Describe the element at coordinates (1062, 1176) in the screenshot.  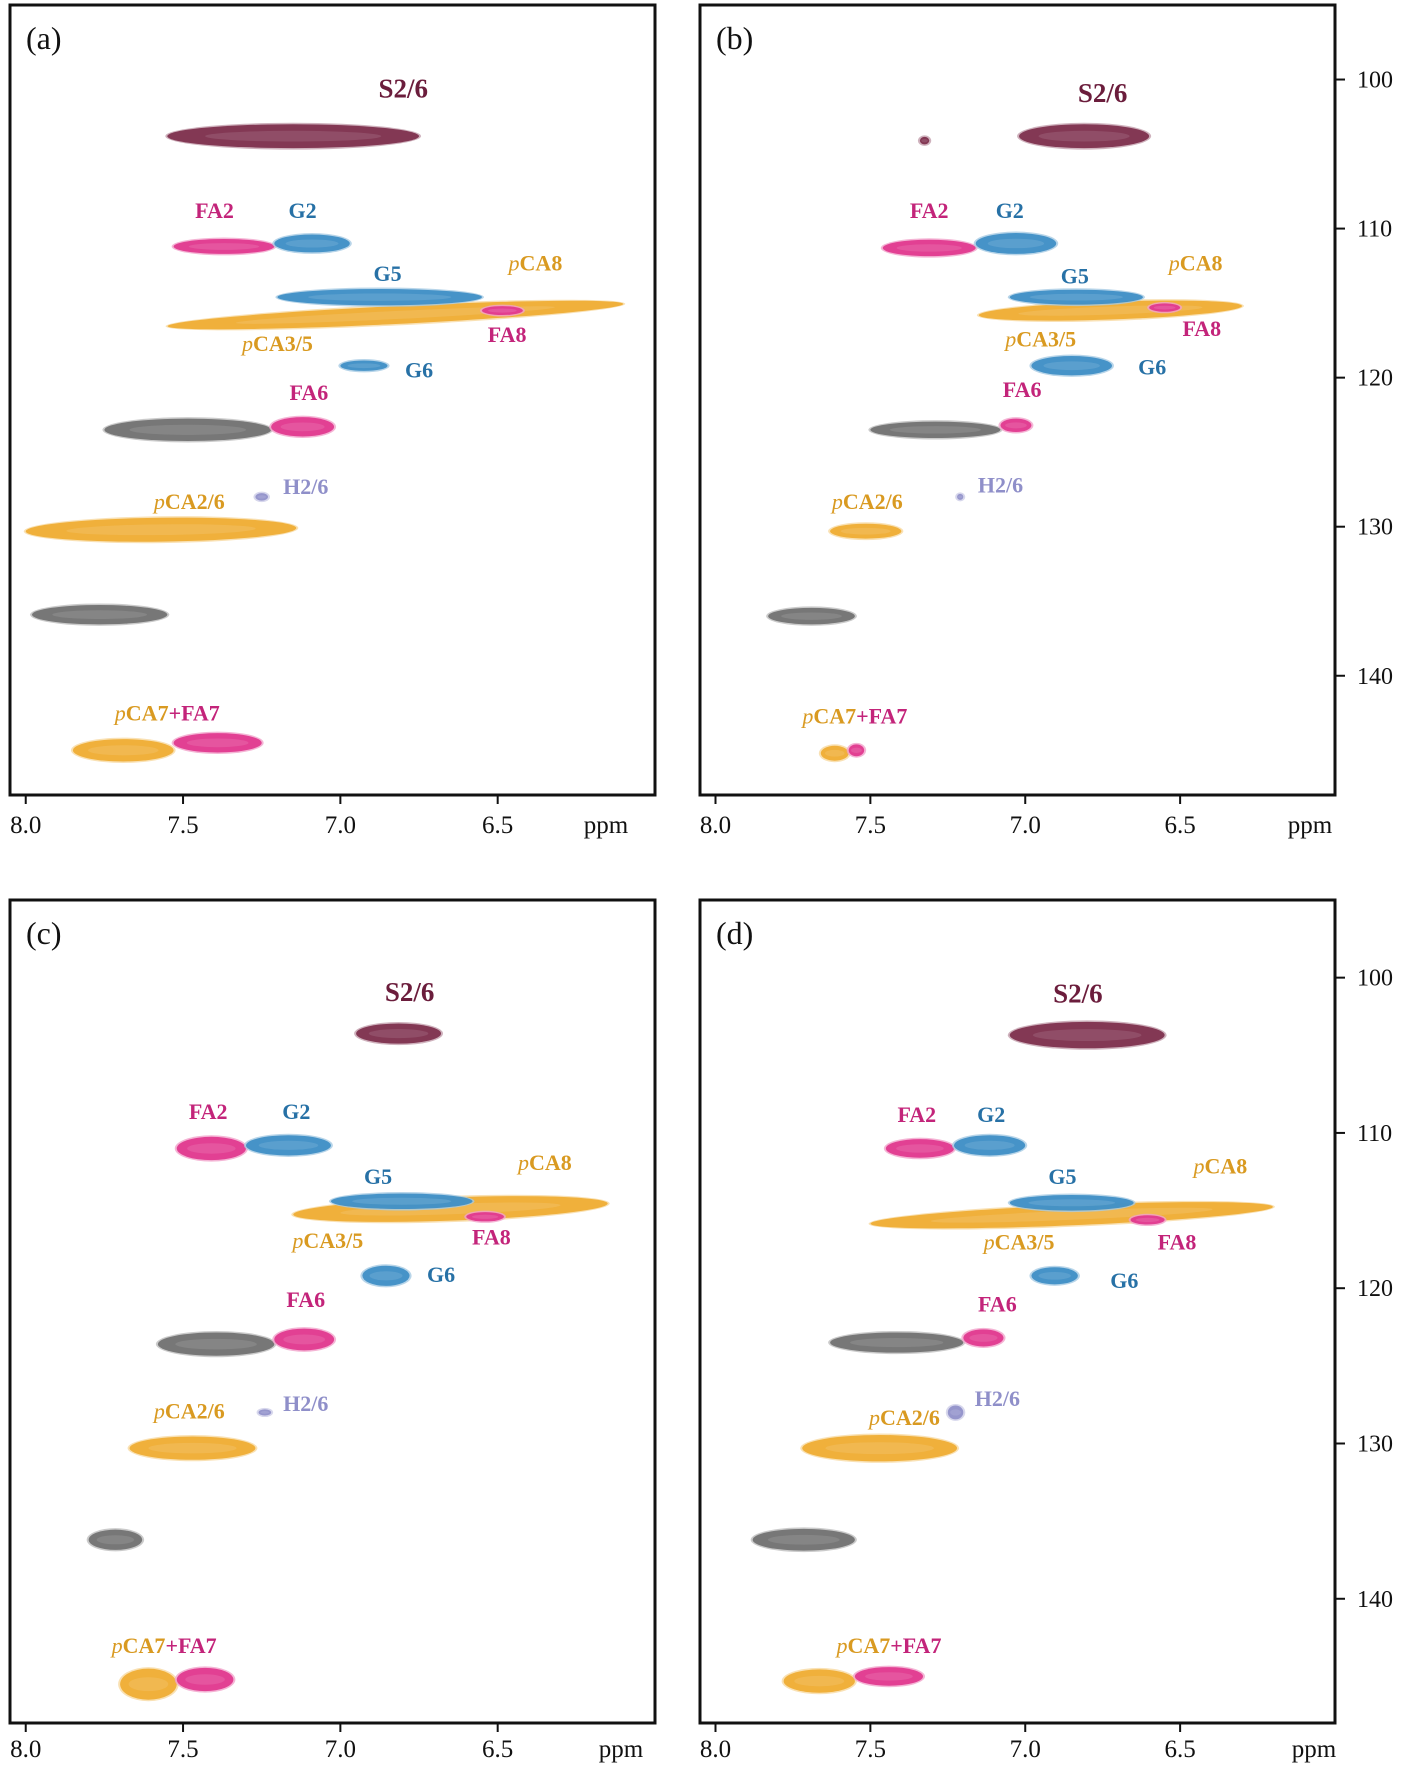
I see `peak-label: G5` at that location.